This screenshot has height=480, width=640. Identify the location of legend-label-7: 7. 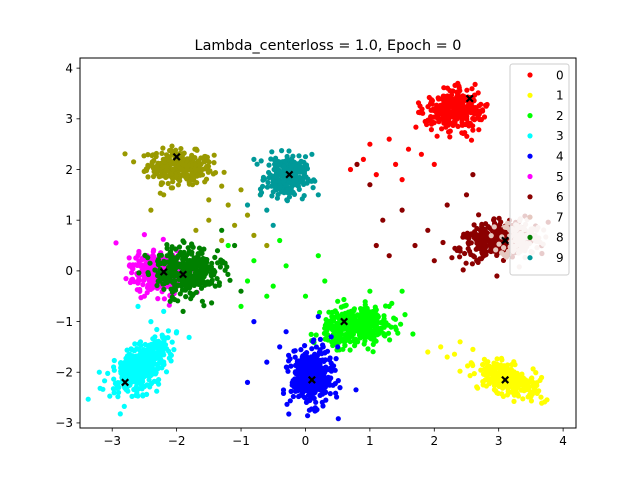
(560, 217).